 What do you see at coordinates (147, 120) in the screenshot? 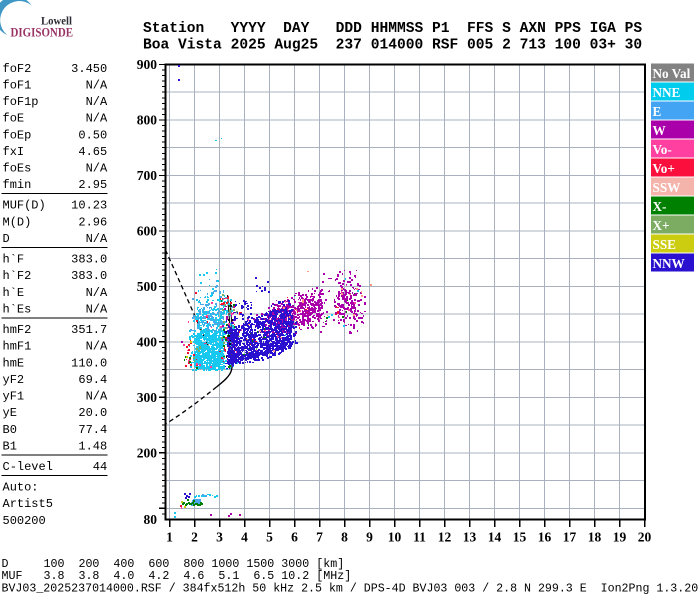
I see `svg-text: 800` at bounding box center [147, 120].